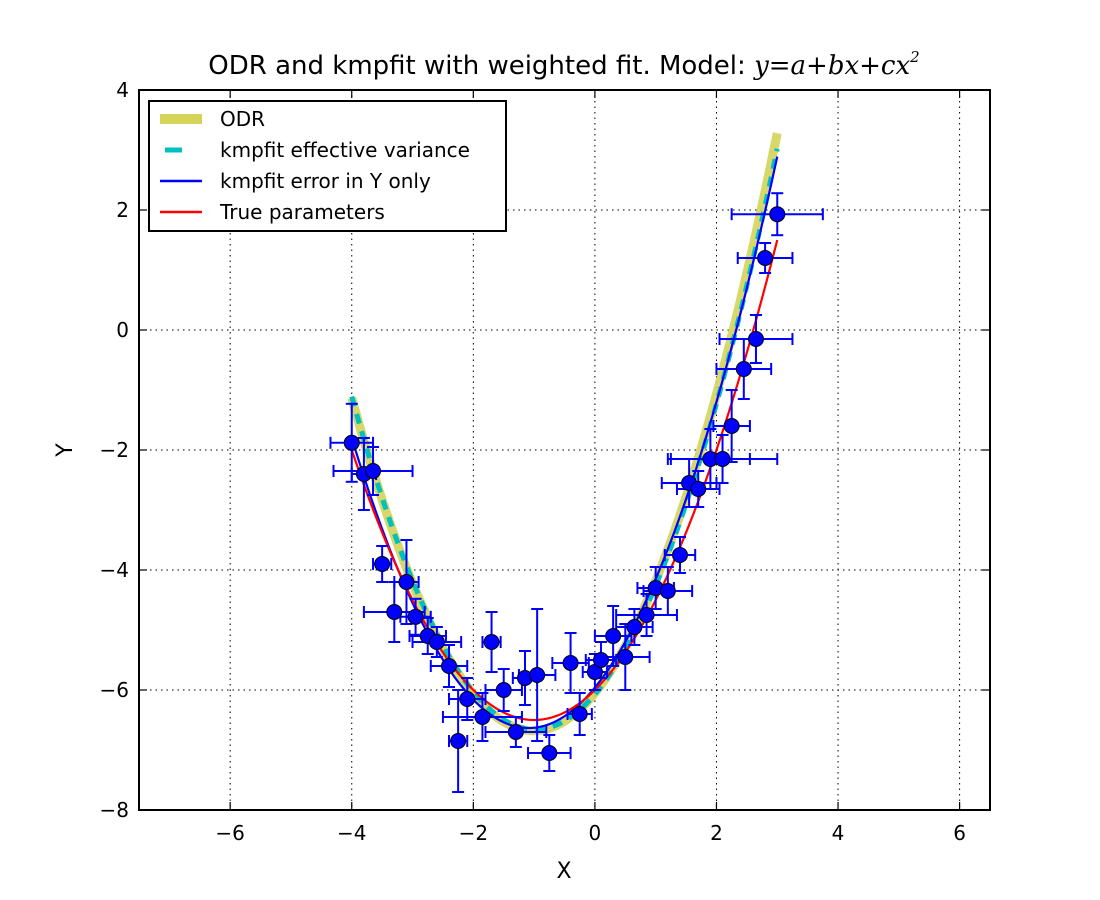  What do you see at coordinates (65, 450) in the screenshot?
I see `y-axis-label: Y` at bounding box center [65, 450].